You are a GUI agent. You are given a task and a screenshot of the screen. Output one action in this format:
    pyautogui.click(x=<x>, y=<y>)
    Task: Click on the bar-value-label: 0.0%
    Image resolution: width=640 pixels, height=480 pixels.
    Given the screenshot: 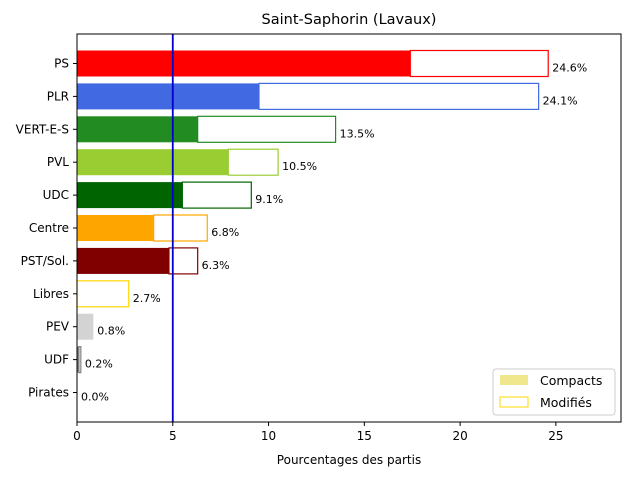 What is the action you would take?
    pyautogui.click(x=95, y=397)
    